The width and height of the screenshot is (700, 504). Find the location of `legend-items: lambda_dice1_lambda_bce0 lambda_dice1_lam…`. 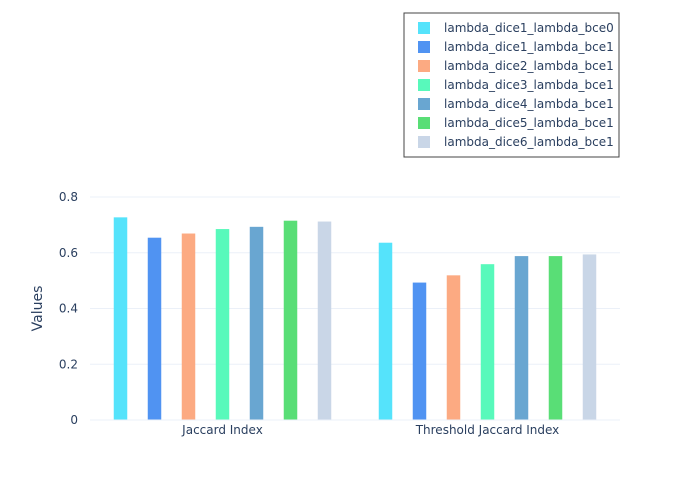

legend-items: lambda_dice1_lambda_bce0 lambda_dice1_lam… is located at coordinates (516, 85).